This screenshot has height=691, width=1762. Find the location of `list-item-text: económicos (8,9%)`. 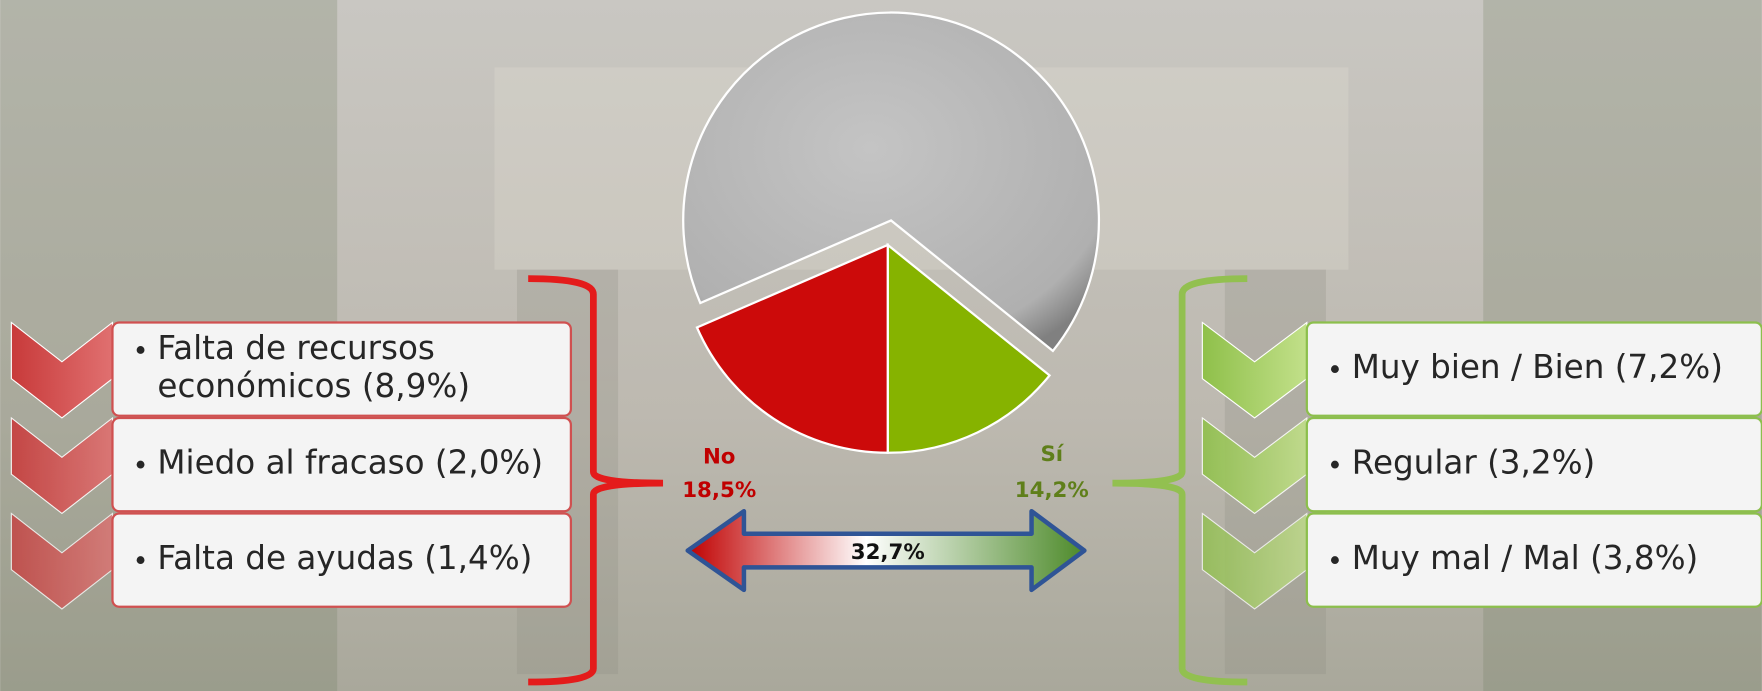

list-item-text: económicos (8,9%) is located at coordinates (313, 386).